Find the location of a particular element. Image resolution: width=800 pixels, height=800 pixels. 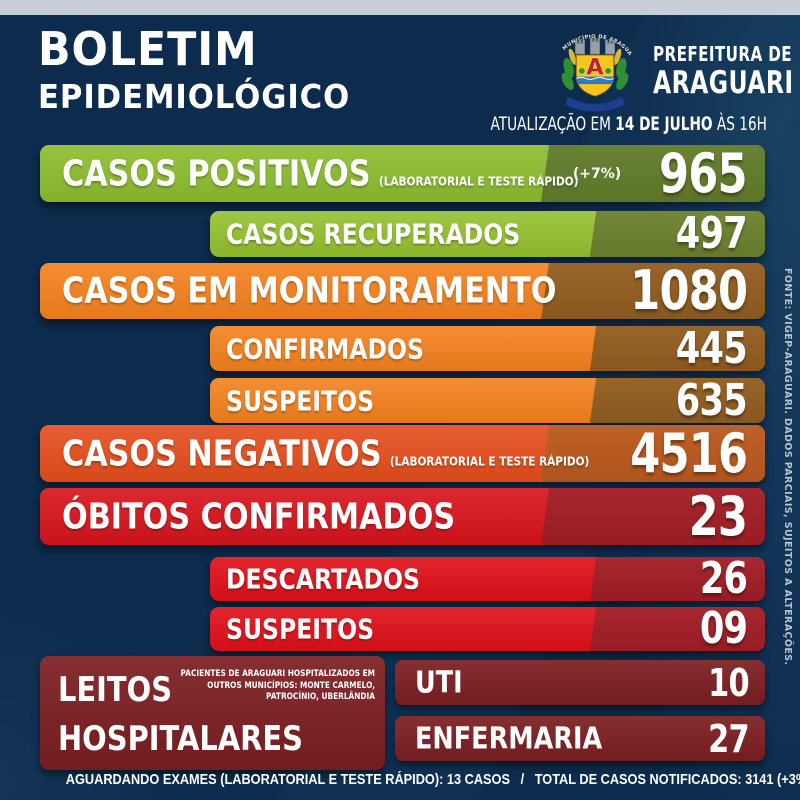

top-strip is located at coordinates (400, 7).